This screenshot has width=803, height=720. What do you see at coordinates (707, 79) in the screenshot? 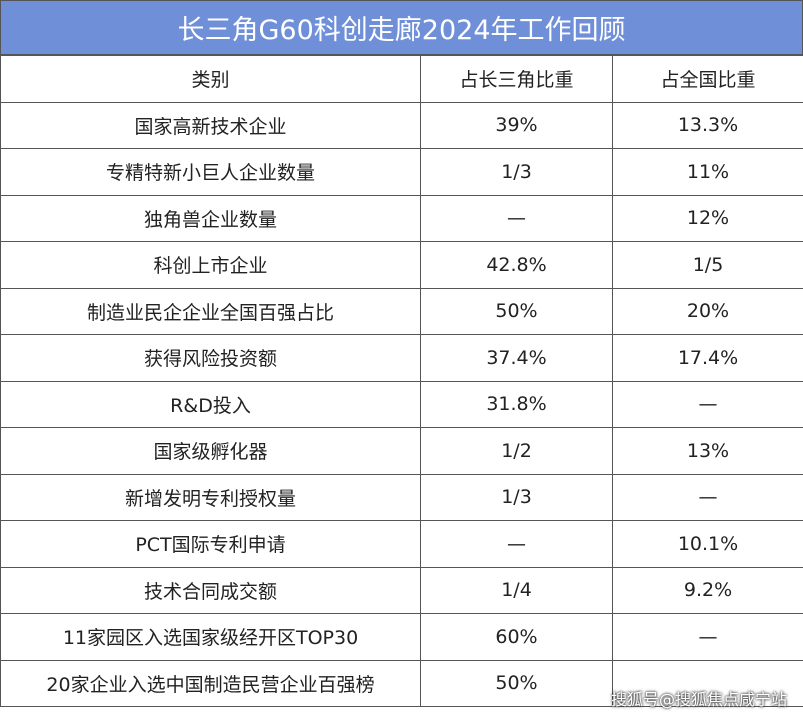
I see `cell: 占全国比重` at bounding box center [707, 79].